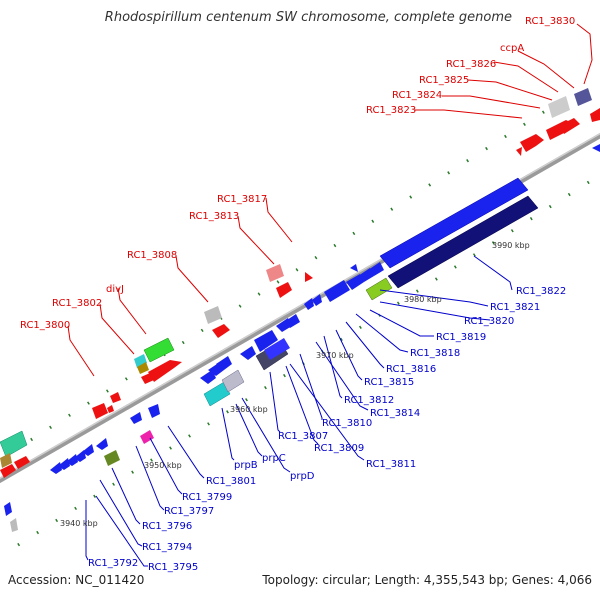 The image size is (600, 600). What do you see at coordinates (339, 448) in the screenshot?
I see `label-RC1_3809: RC1_3809` at bounding box center [339, 448].